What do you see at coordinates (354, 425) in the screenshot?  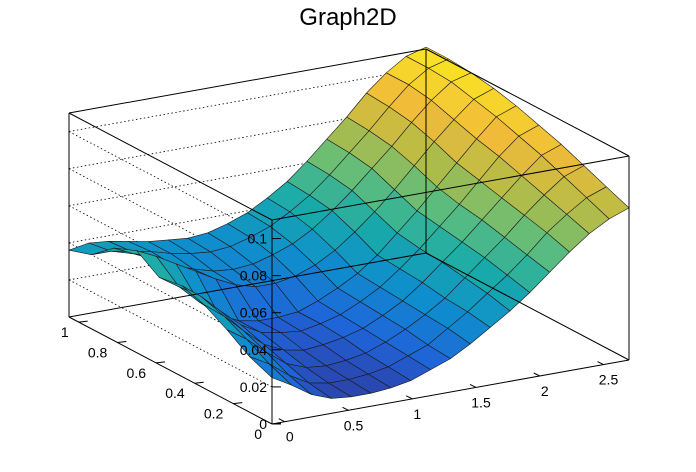 I see `x-tick-label: 0.5` at bounding box center [354, 425].